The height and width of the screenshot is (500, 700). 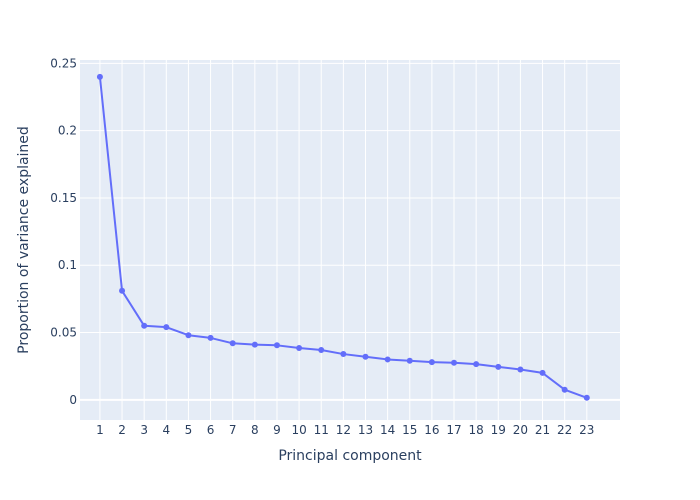 I want to click on x-tick-label: 16, so click(x=431, y=430).